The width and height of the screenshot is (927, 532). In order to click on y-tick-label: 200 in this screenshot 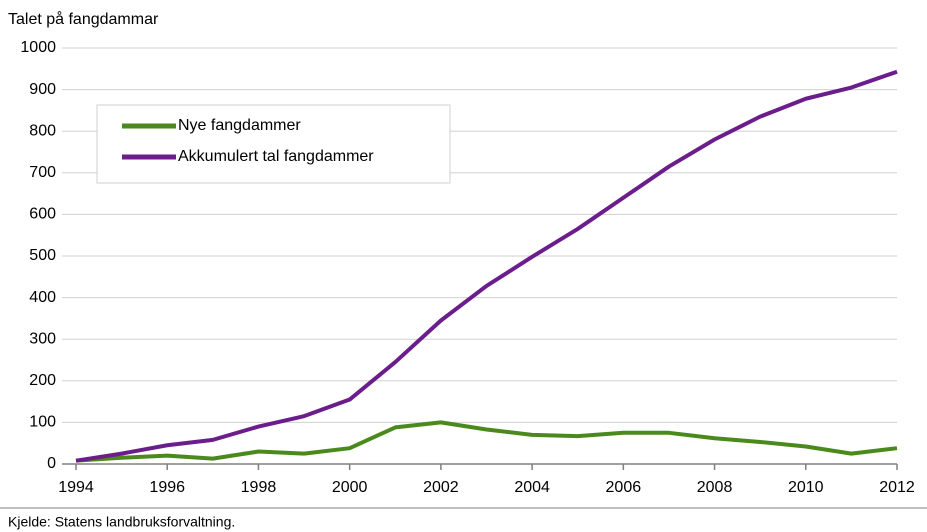, I will do `click(42, 380)`.